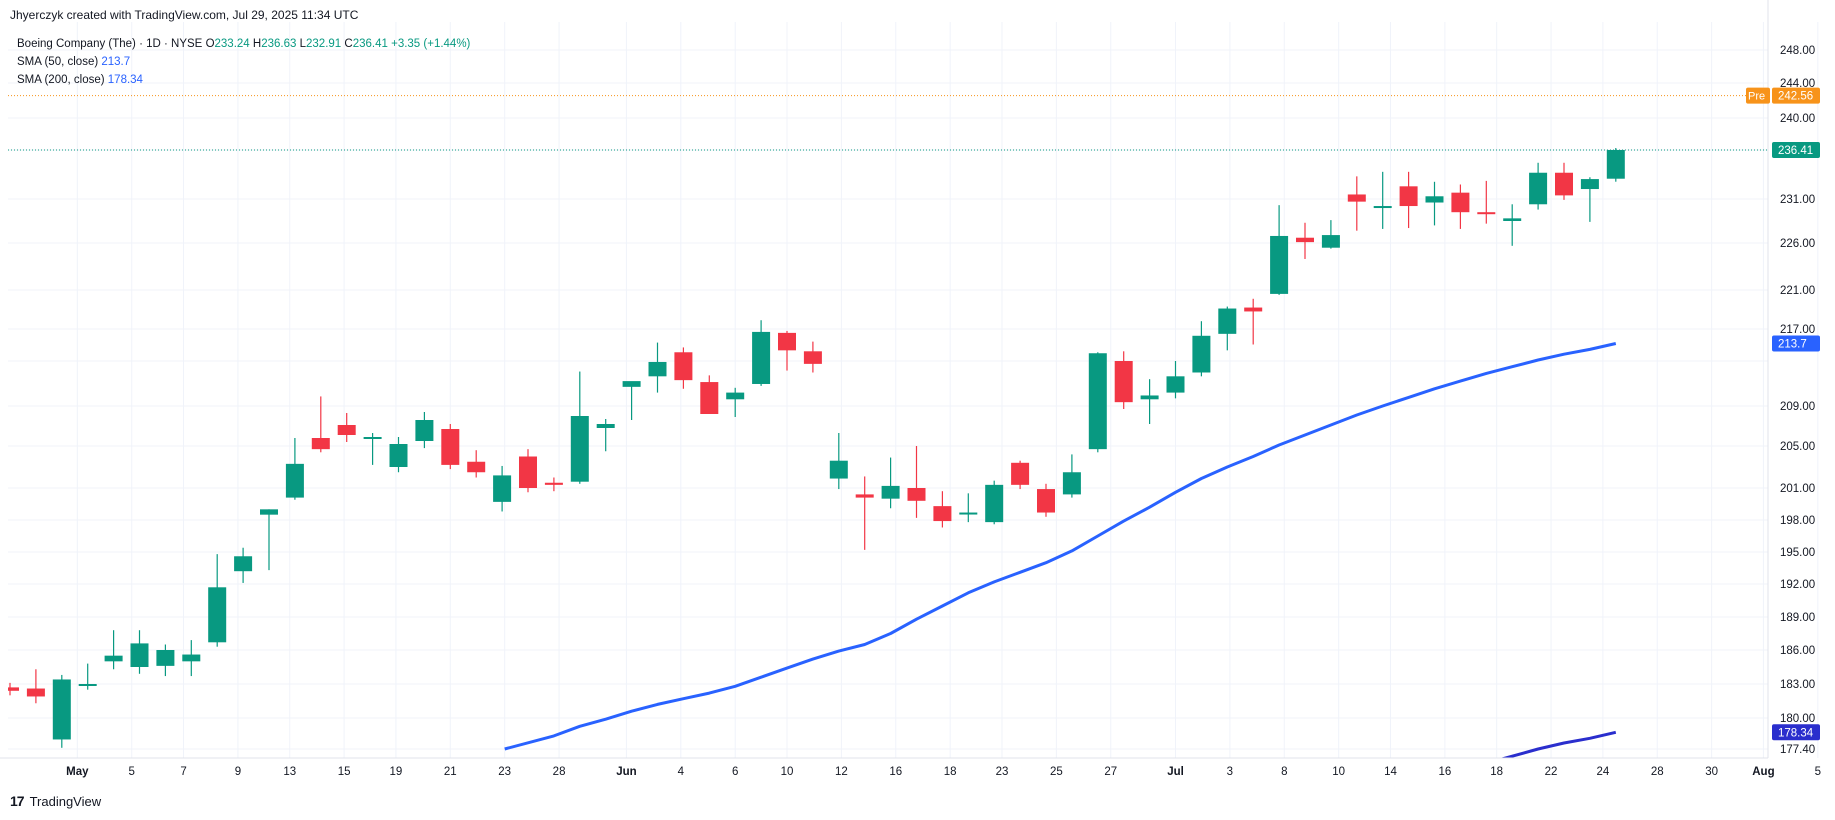 The width and height of the screenshot is (1835, 820). I want to click on sma200-line, so click(1558, 744).